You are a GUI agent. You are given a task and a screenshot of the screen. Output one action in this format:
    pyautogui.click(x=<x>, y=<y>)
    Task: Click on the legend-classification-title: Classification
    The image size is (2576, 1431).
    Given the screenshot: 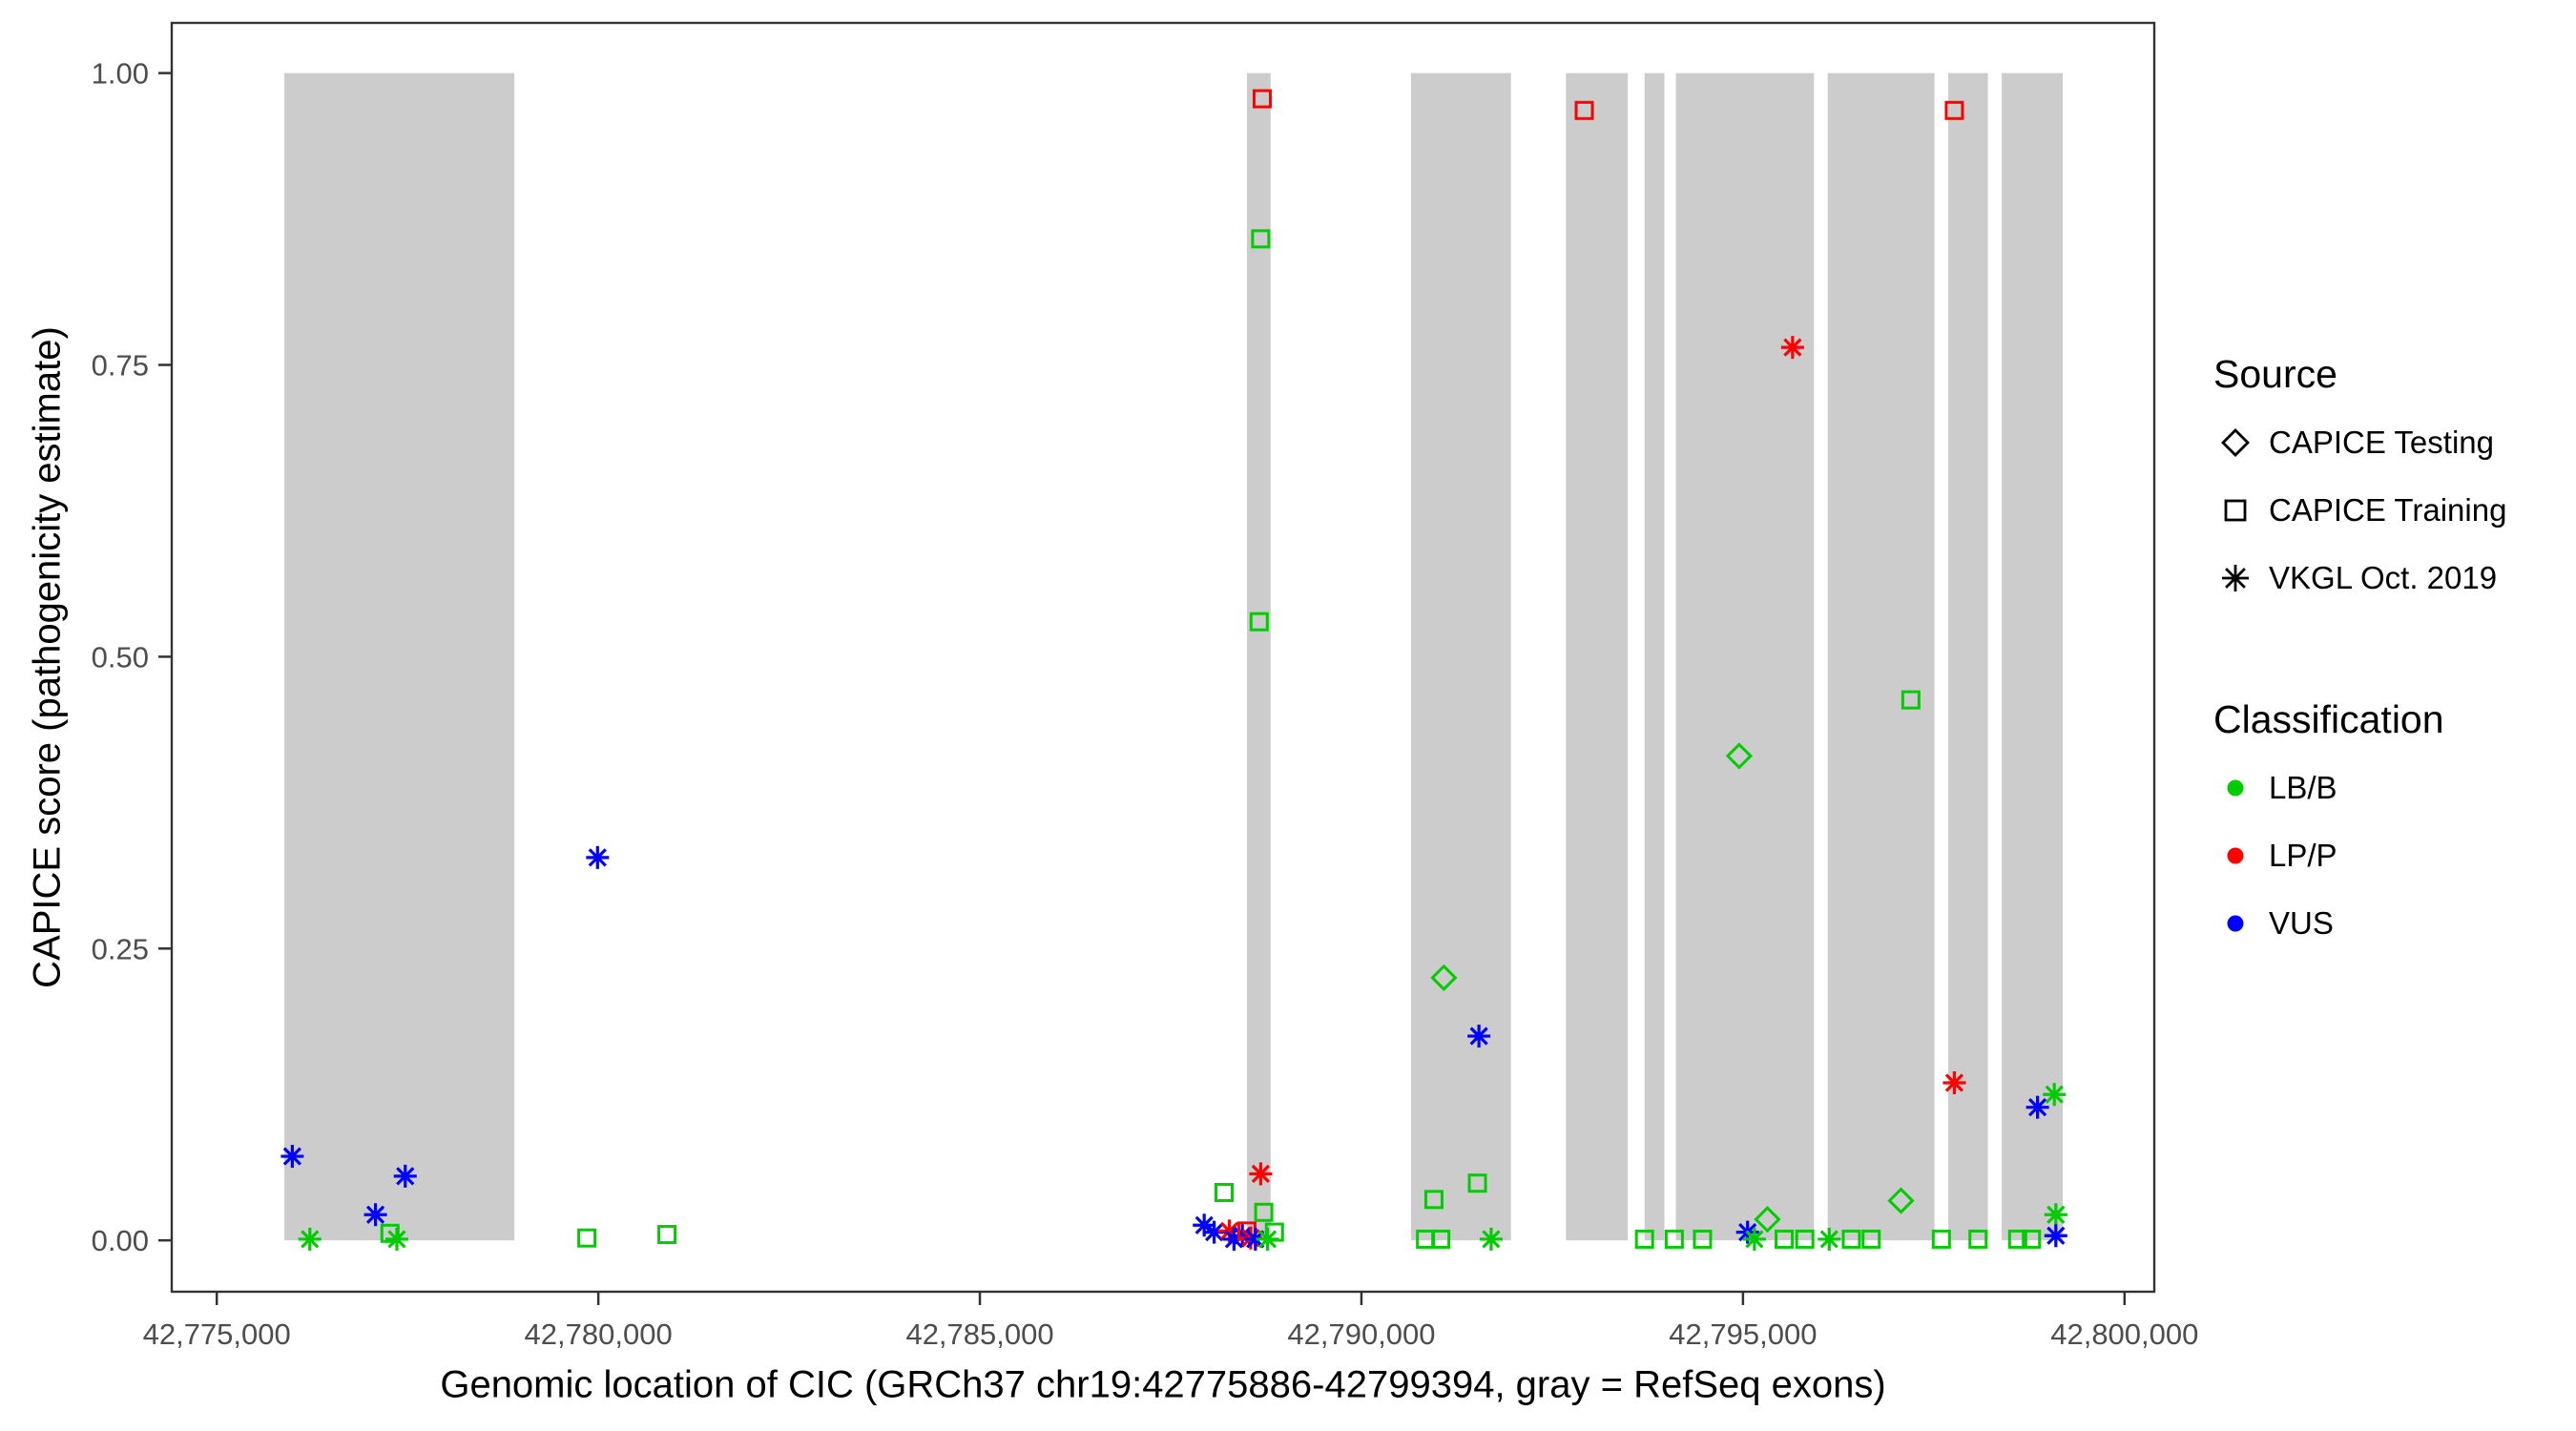 What is the action you would take?
    pyautogui.click(x=2328, y=719)
    